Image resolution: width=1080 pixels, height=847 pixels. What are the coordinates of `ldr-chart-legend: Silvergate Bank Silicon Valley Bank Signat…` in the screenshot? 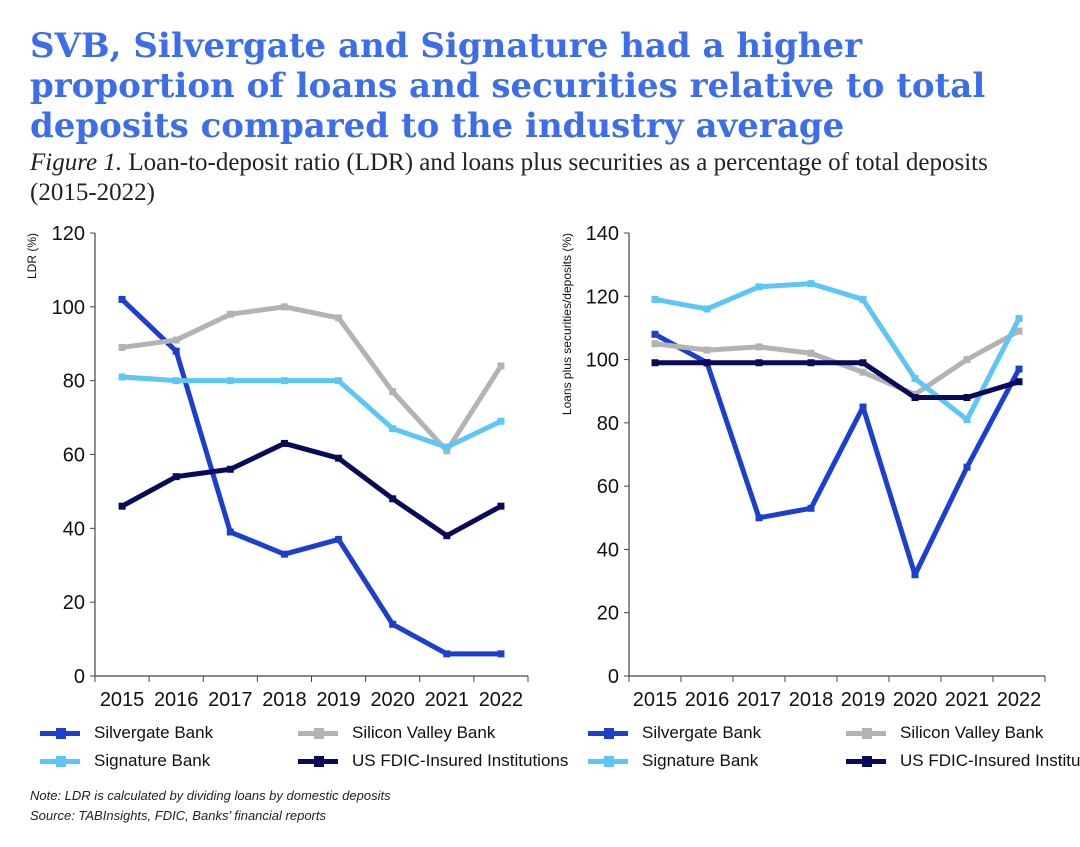 It's located at (284, 745).